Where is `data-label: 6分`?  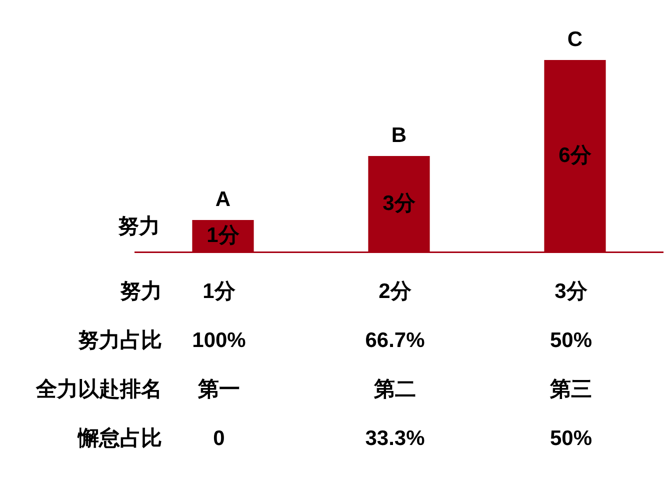
data-label: 6分 is located at coordinates (575, 155).